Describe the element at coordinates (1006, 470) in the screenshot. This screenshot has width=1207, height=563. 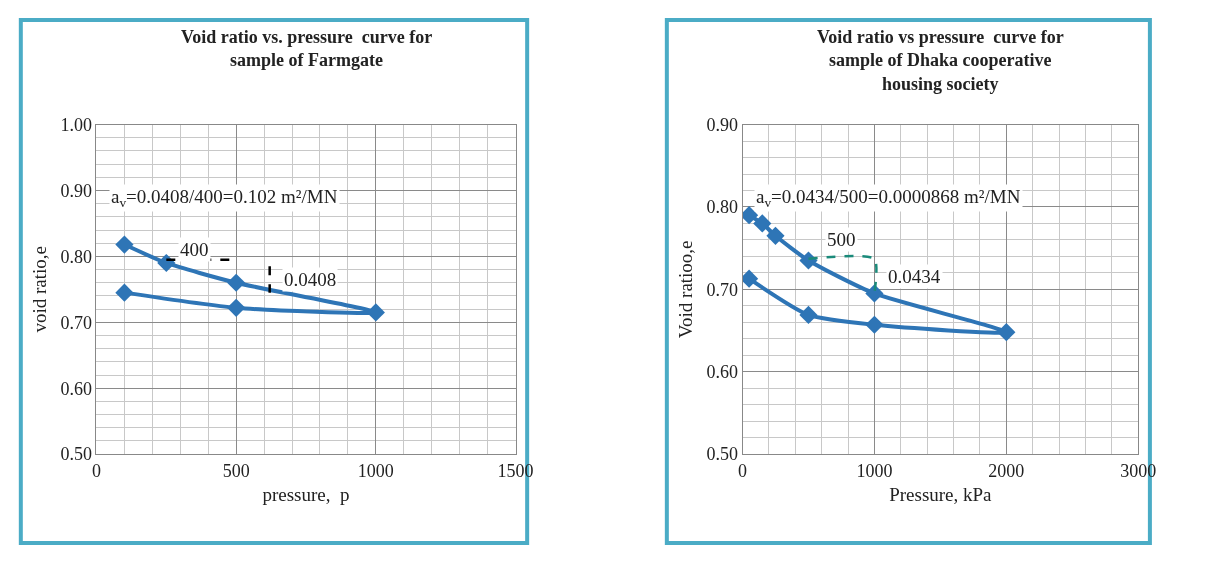
I see `x-tick-label: 2000` at that location.